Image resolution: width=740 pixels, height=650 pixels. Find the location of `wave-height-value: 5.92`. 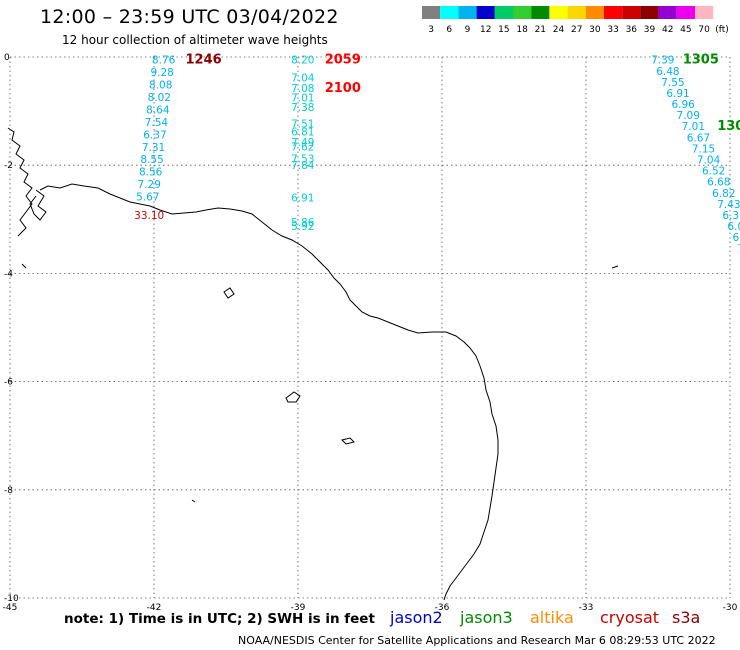

wave-height-value: 5.92 is located at coordinates (302, 227).